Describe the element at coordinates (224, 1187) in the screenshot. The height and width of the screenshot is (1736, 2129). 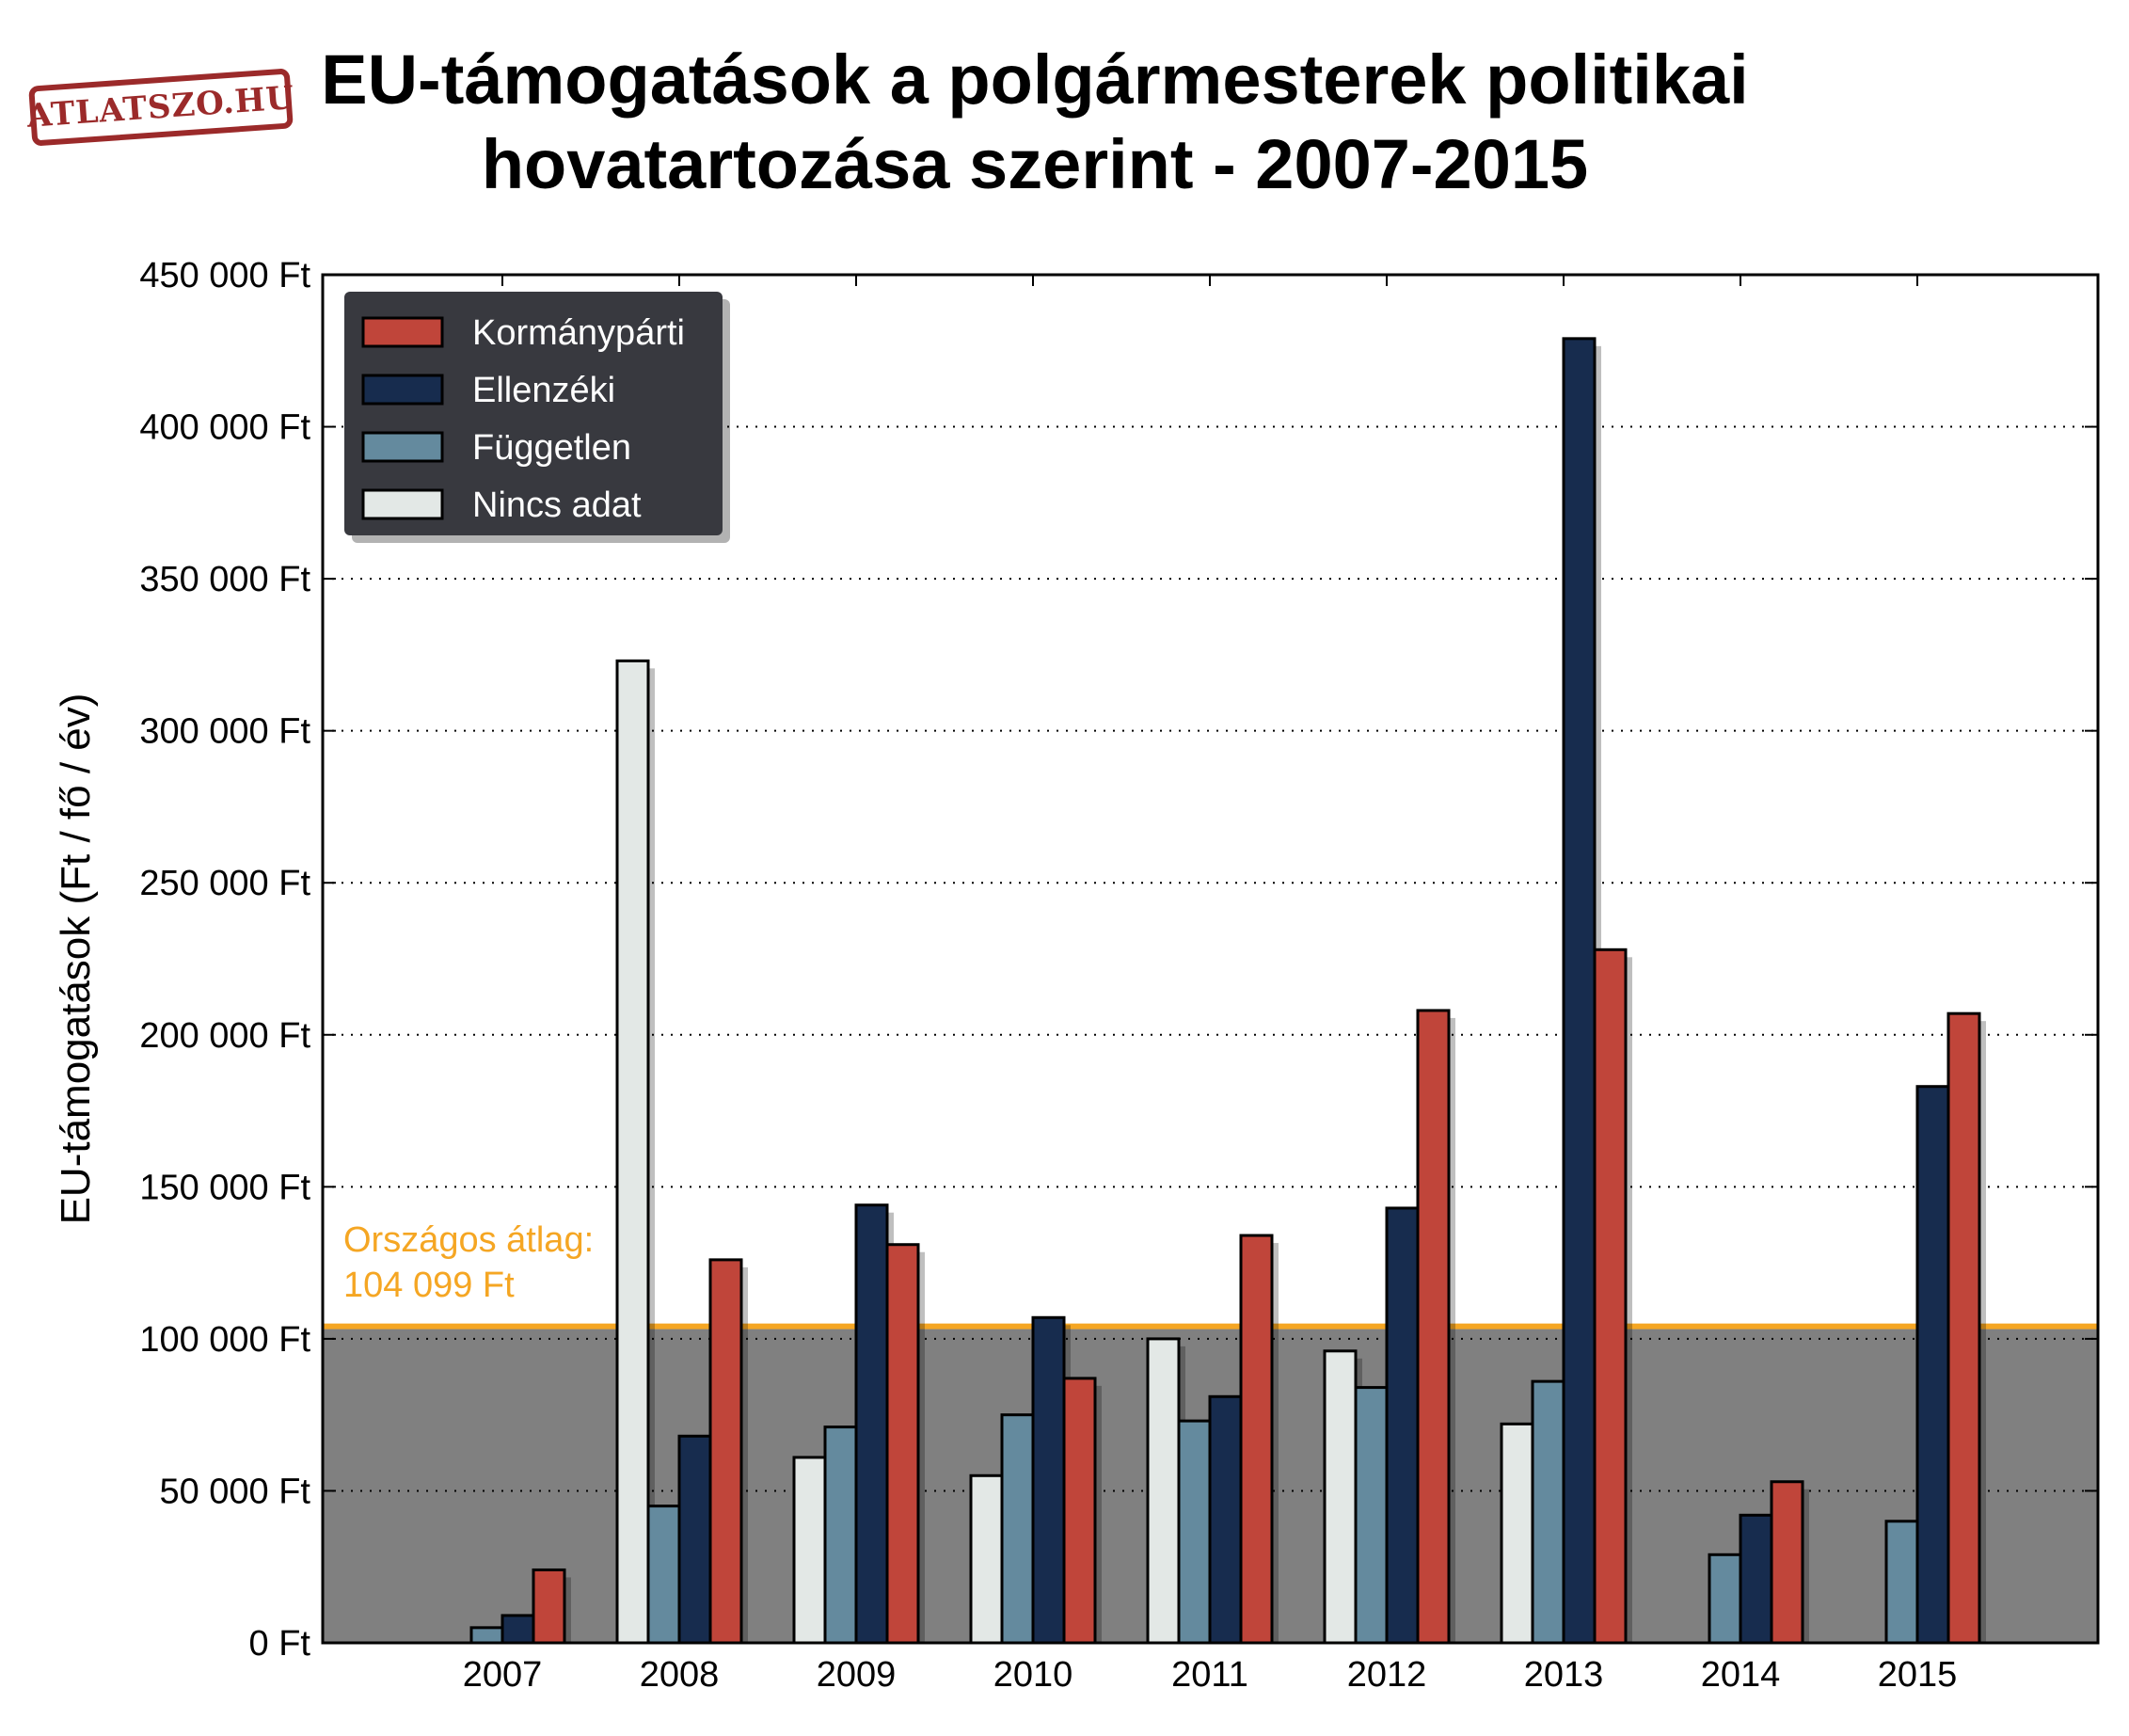
I see `y-tick-label: 150 000 Ft` at that location.